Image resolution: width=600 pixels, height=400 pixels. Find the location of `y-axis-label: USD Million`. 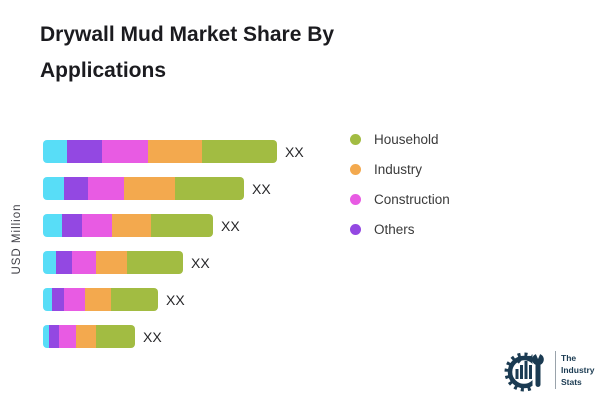

y-axis-label: USD Million is located at coordinates (17, 239).